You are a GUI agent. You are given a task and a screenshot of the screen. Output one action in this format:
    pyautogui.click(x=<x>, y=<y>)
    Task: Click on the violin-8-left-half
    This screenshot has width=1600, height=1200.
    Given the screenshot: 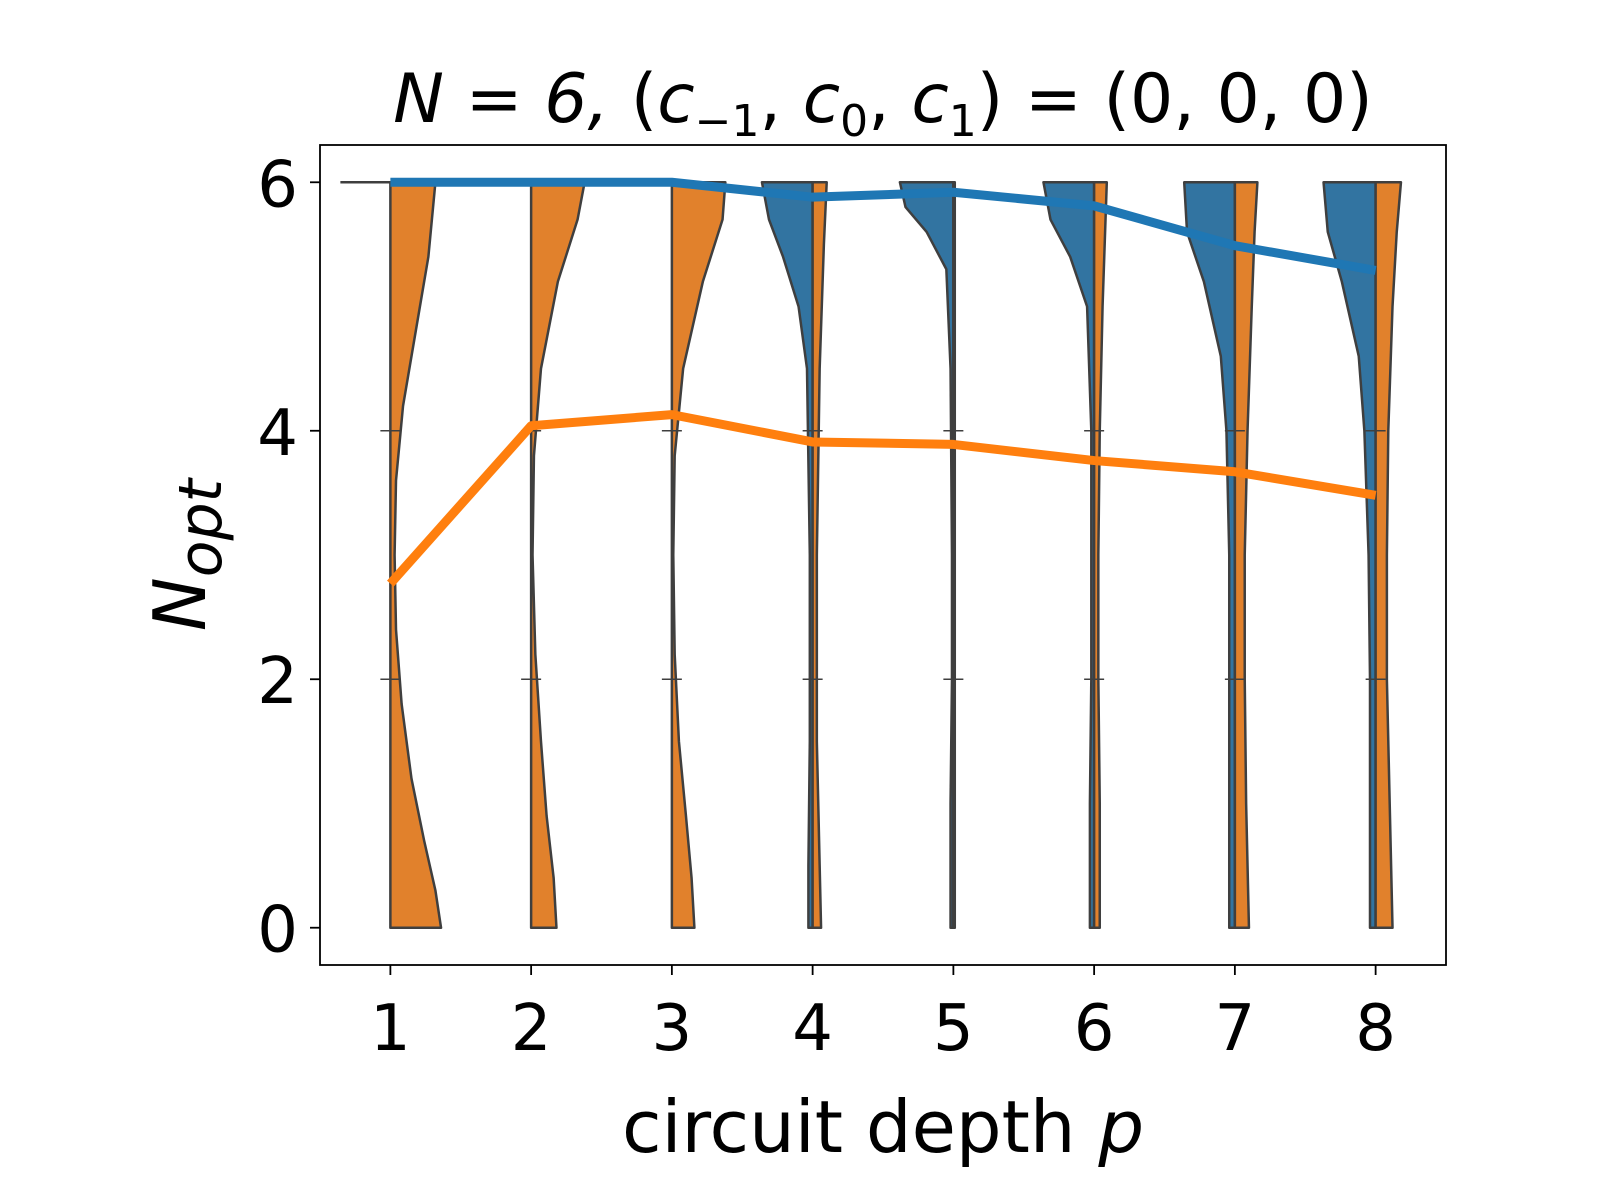 What is the action you would take?
    pyautogui.click(x=1349, y=555)
    